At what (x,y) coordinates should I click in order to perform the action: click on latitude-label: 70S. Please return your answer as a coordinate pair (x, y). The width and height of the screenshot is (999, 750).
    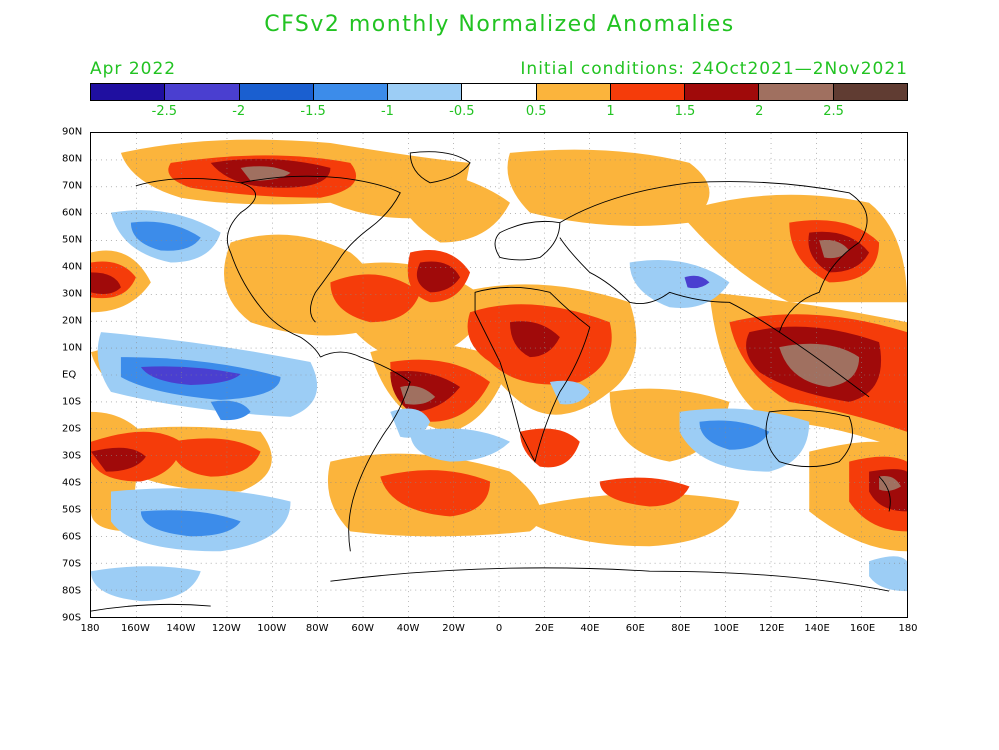
    Looking at the image, I should click on (72, 564).